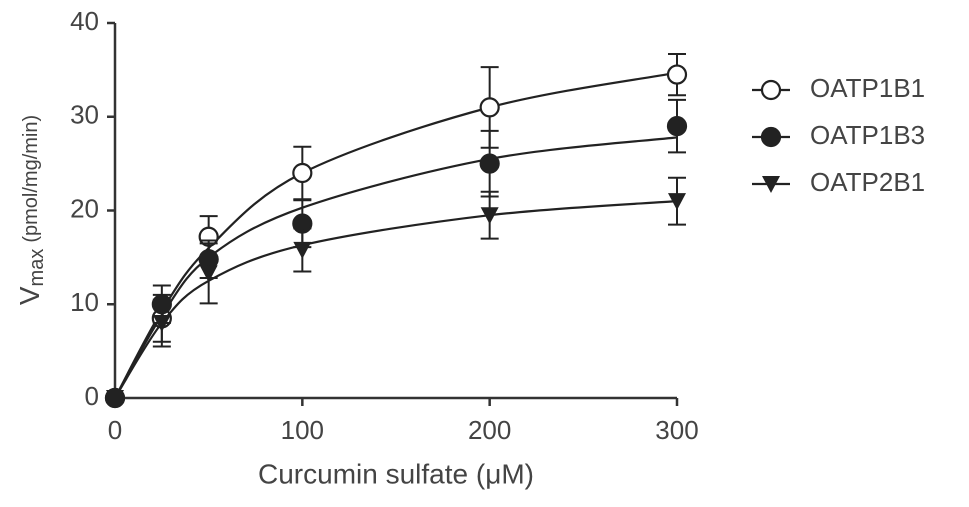  I want to click on x-tick-label: 200, so click(489, 430).